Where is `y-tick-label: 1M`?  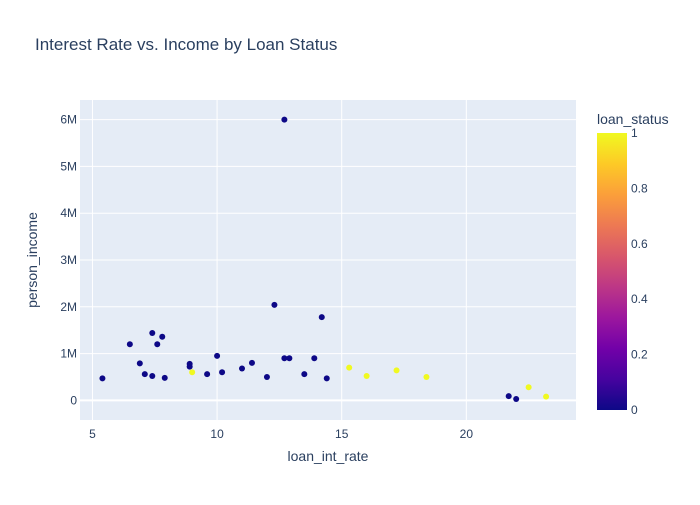 y-tick-label: 1M is located at coordinates (68, 354).